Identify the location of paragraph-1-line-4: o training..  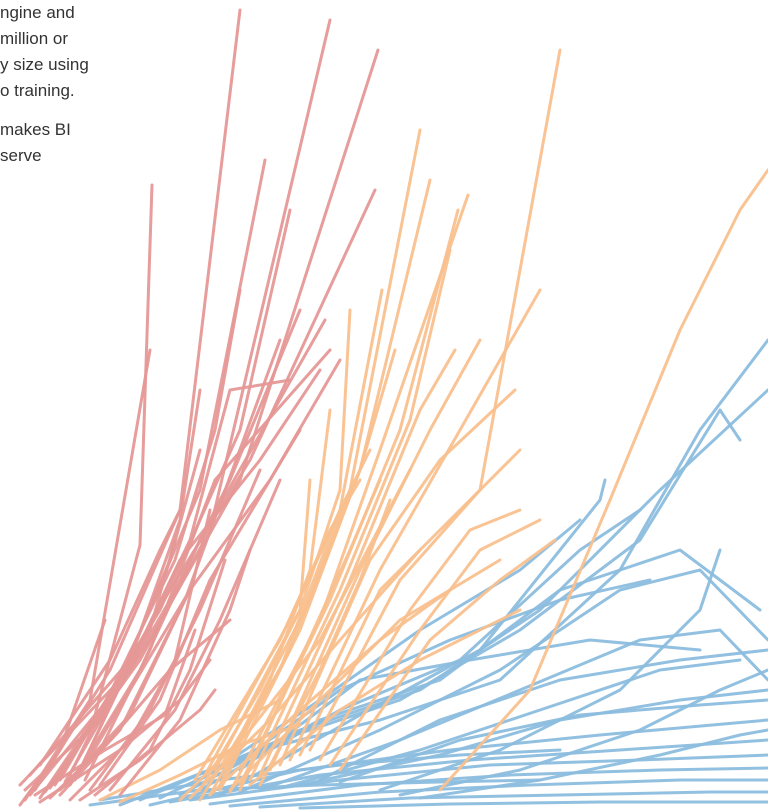
(37, 90).